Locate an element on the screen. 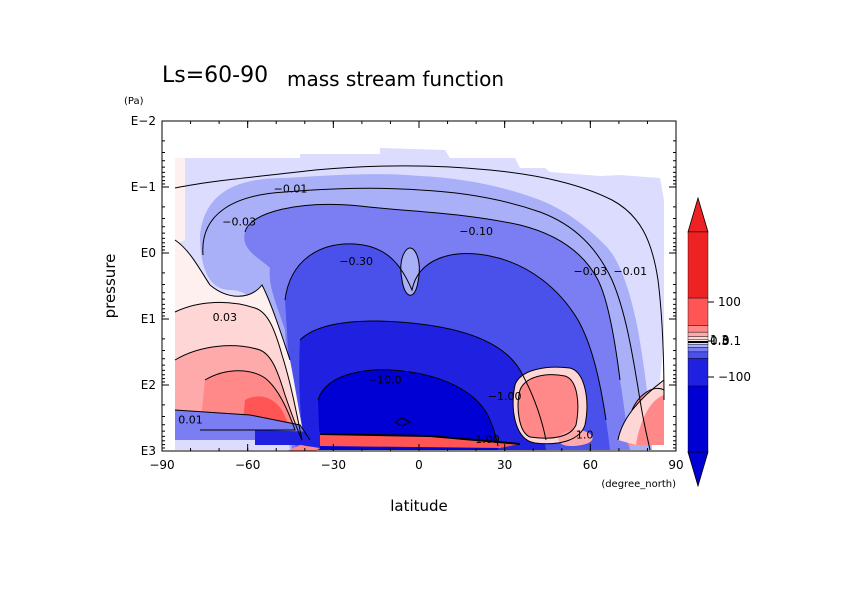 This screenshot has height=595, width=842. chart-subtitle: mass stream function is located at coordinates (395, 79).